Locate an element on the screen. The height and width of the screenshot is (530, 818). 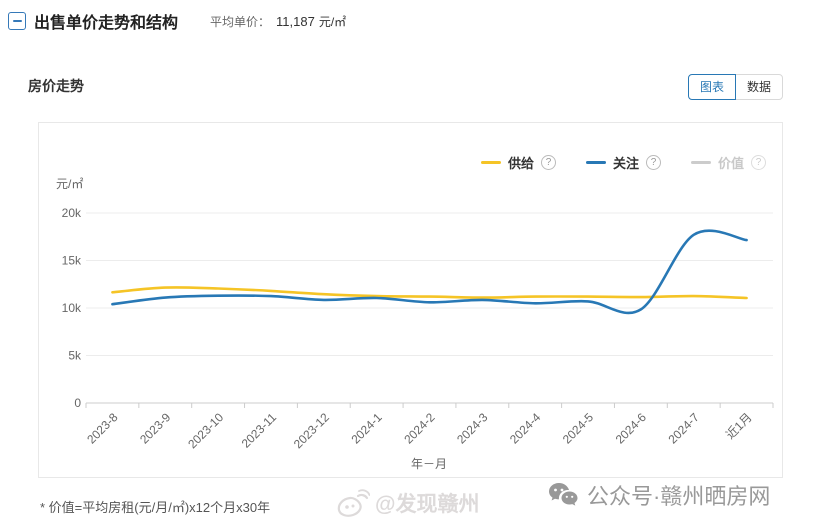
x-axis-tick-label: 近1月 is located at coordinates (739, 426).